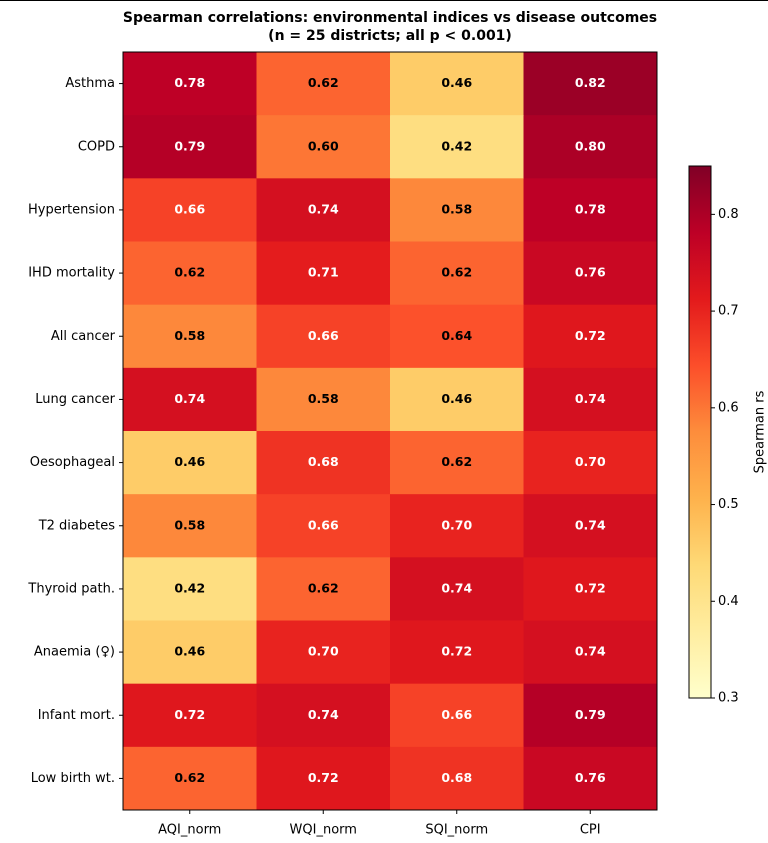  I want to click on cell-label: 0.76, so click(590, 272).